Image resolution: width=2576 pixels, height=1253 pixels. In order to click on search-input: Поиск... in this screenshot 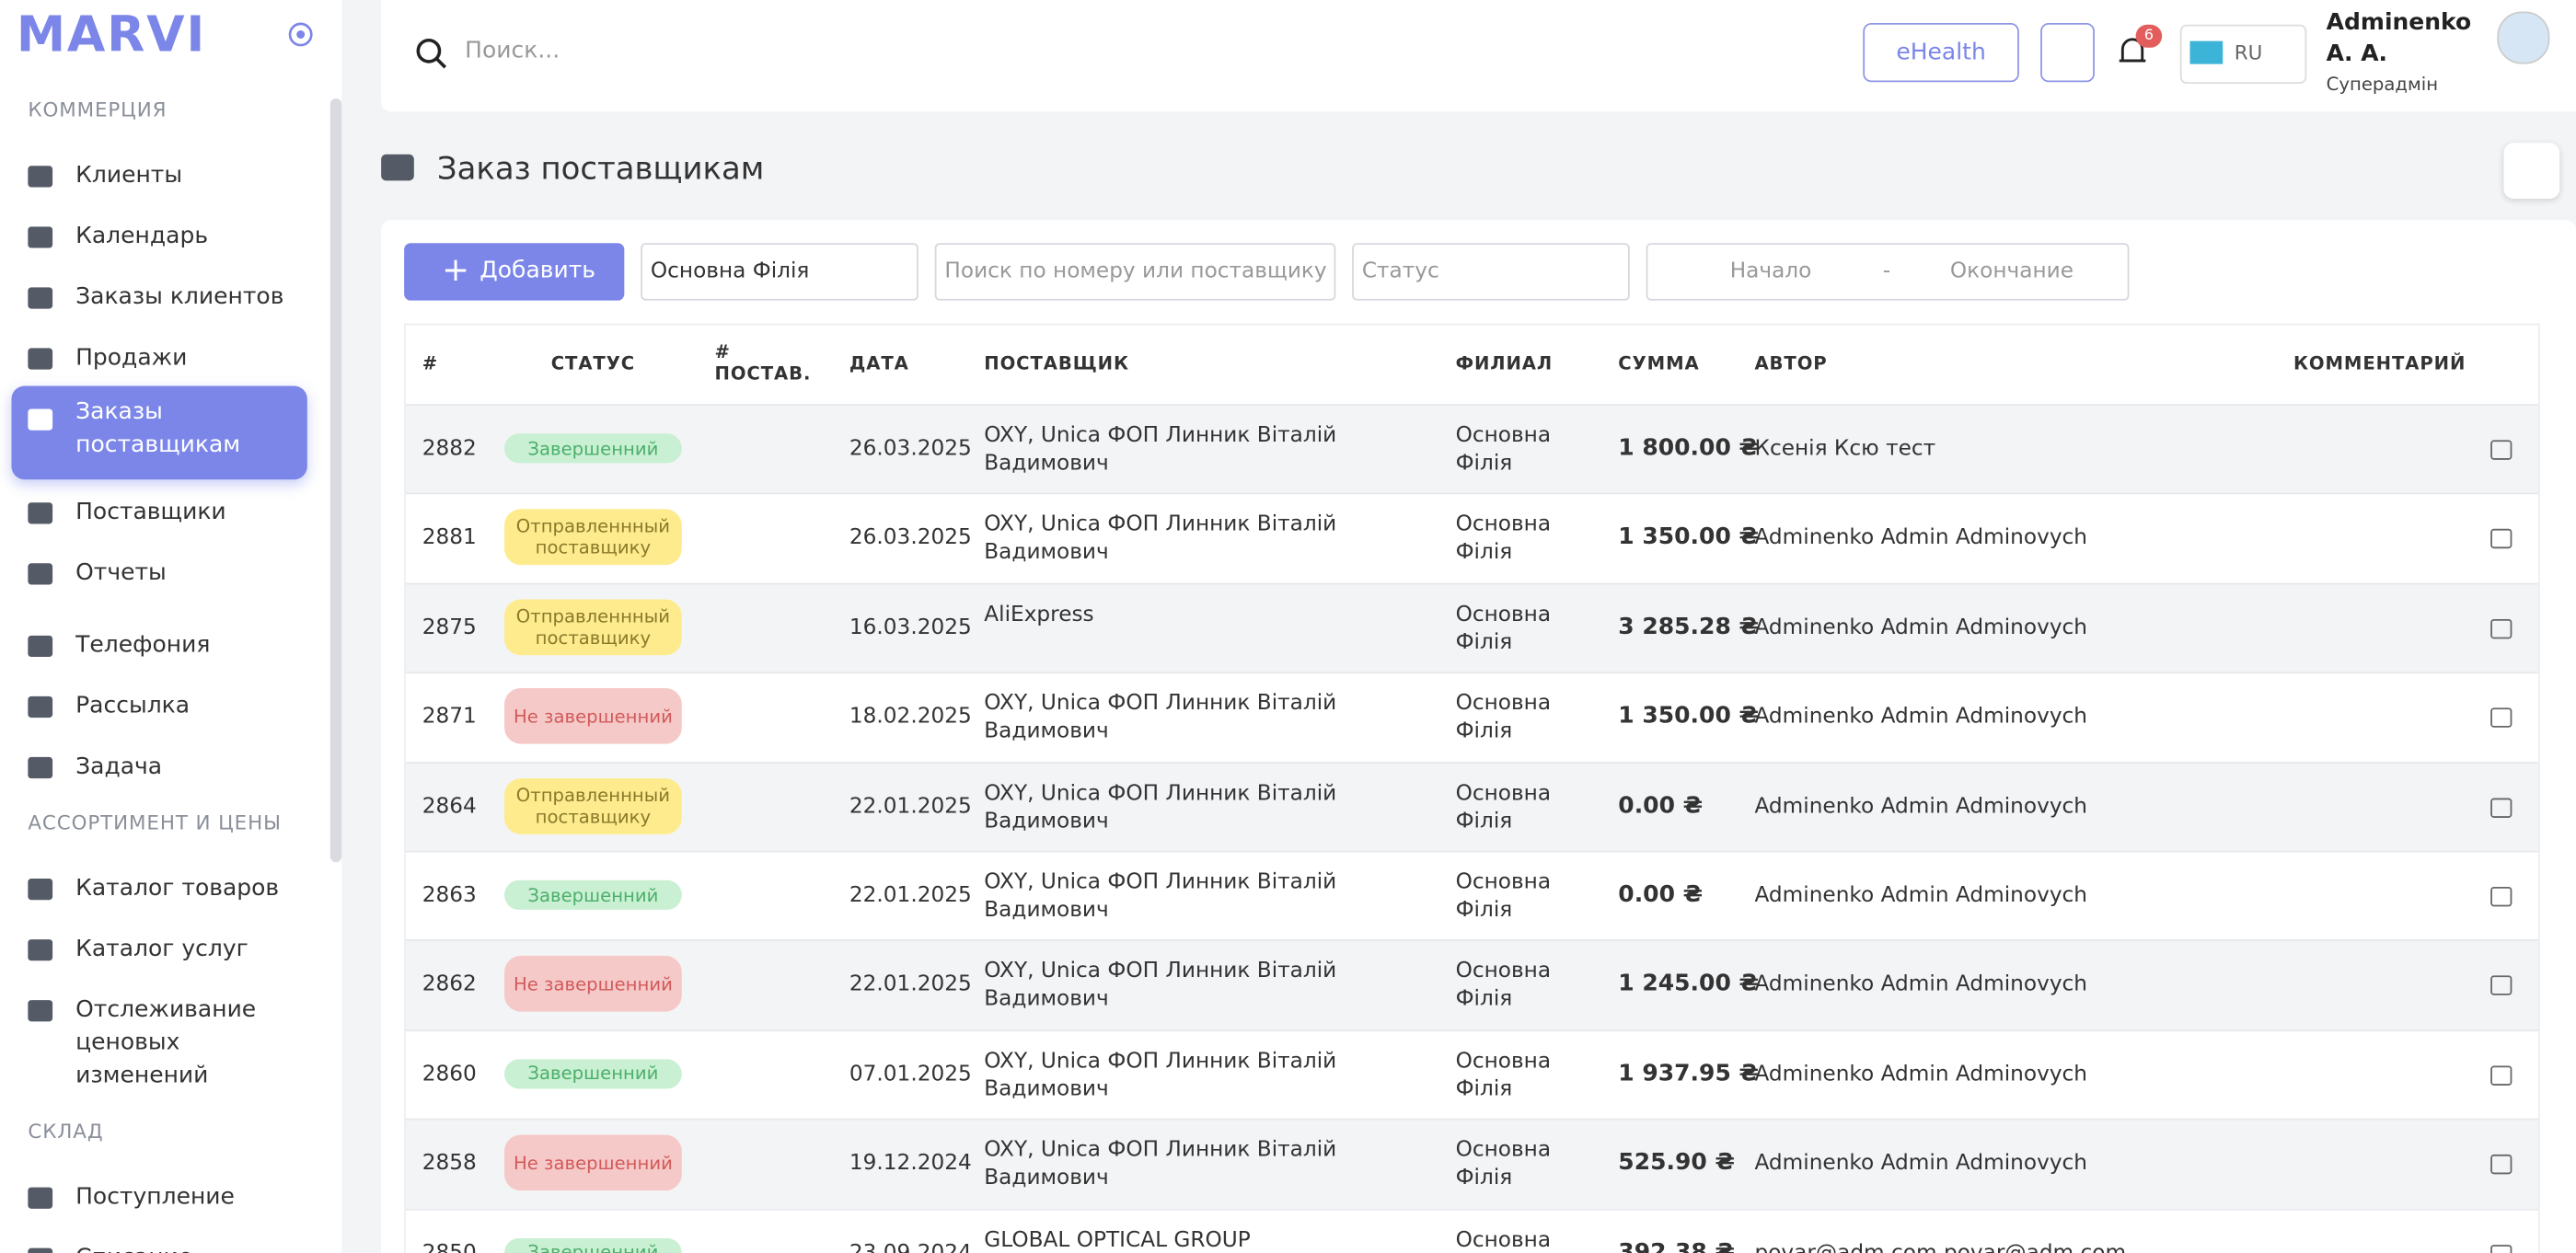, I will do `click(512, 51)`.